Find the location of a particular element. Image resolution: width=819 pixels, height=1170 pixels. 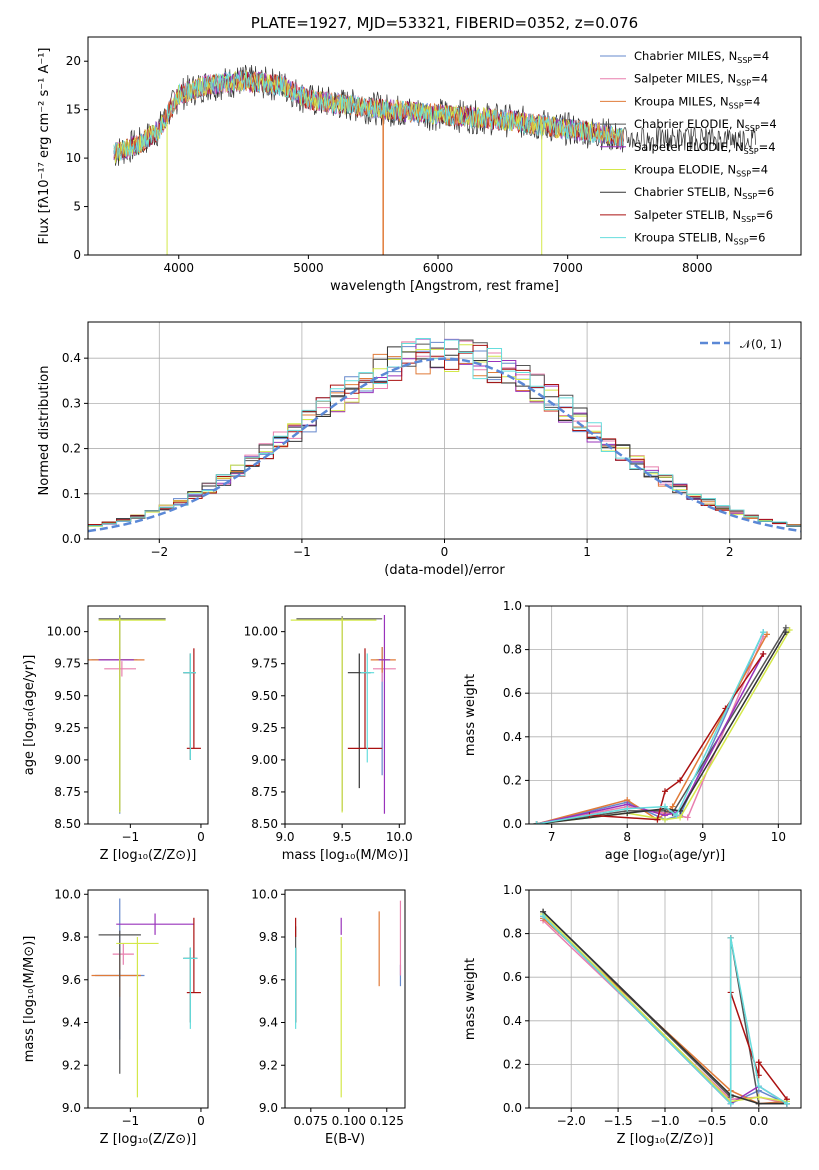

age_vs_mass-ytick-label: 9.00 is located at coordinates (264, 760).